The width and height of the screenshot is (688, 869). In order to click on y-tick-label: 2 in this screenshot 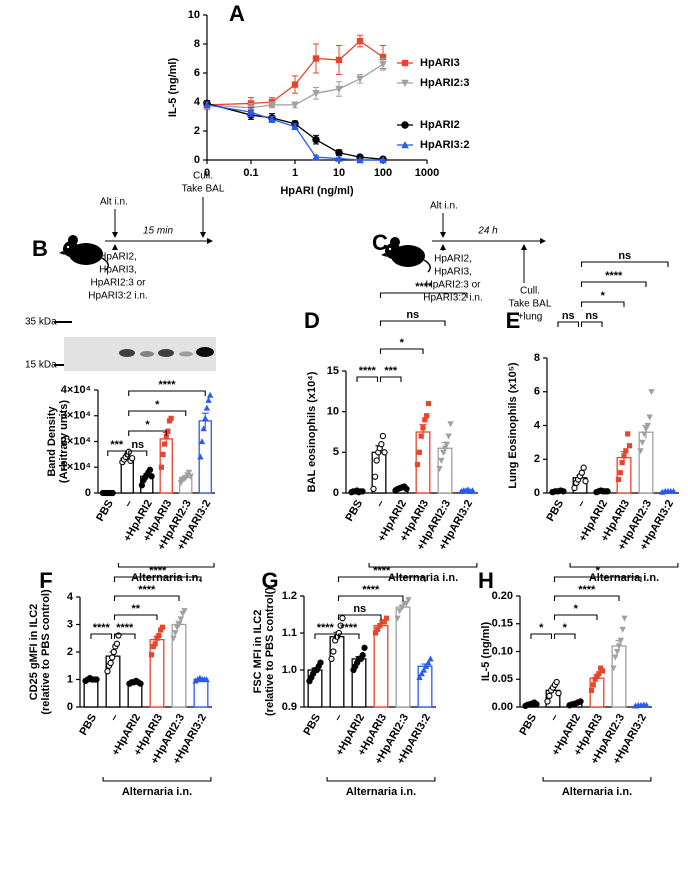, I will do `click(537, 459)`.